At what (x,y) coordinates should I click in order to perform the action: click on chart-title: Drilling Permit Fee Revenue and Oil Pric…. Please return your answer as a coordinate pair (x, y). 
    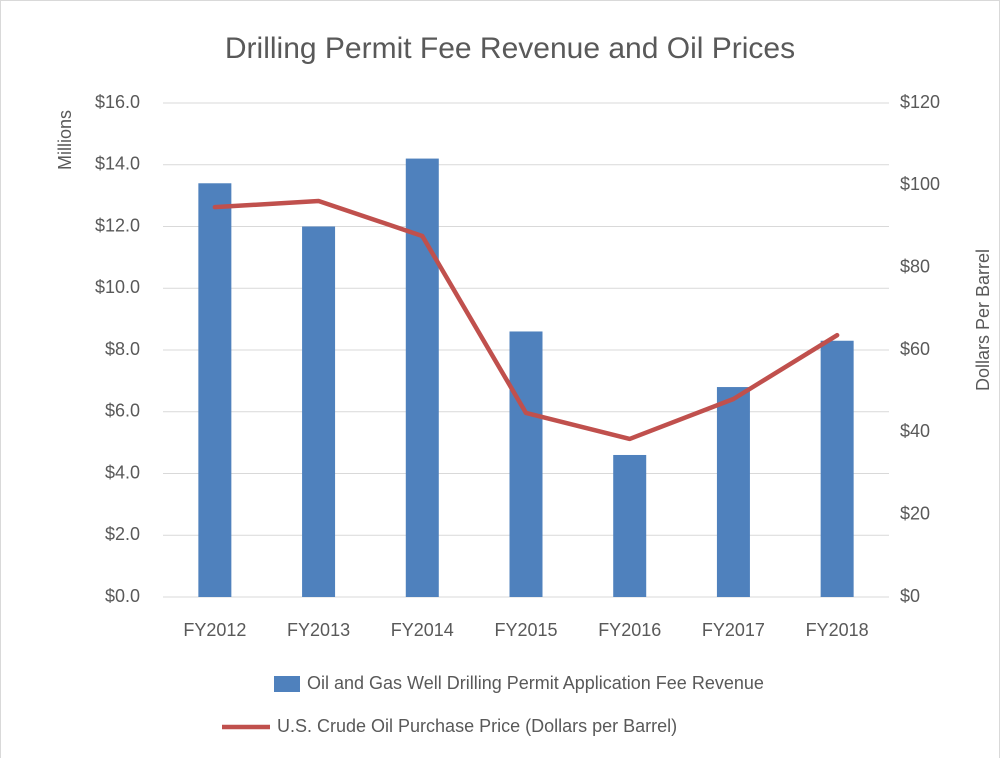
    Looking at the image, I should click on (510, 48).